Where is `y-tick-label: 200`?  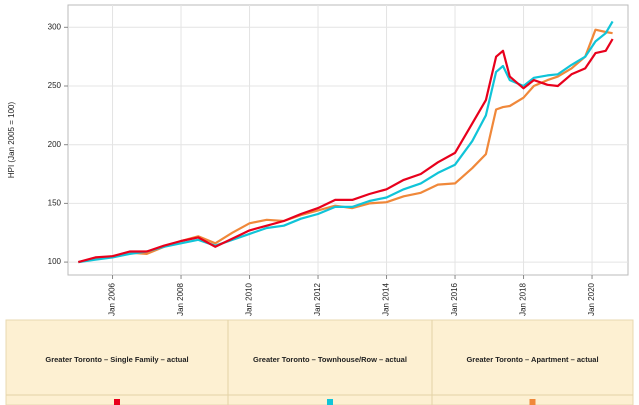
y-tick-label: 200 is located at coordinates (55, 144).